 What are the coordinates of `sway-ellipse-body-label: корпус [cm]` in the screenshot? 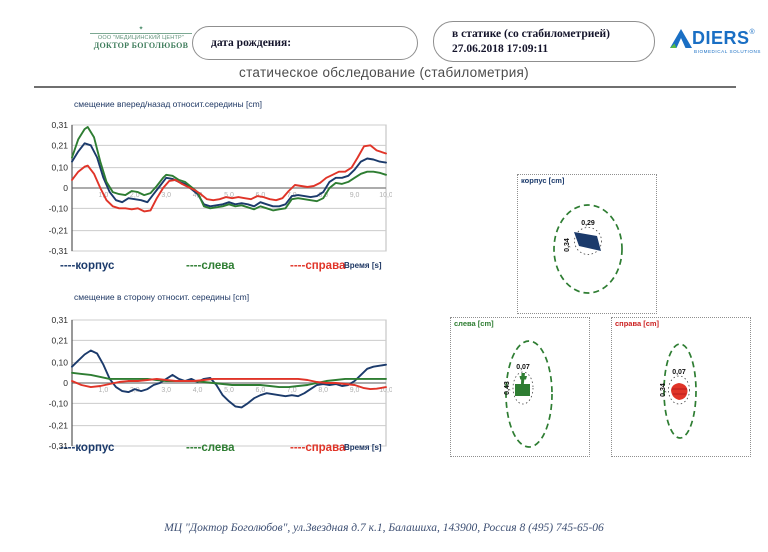 It's located at (543, 180).